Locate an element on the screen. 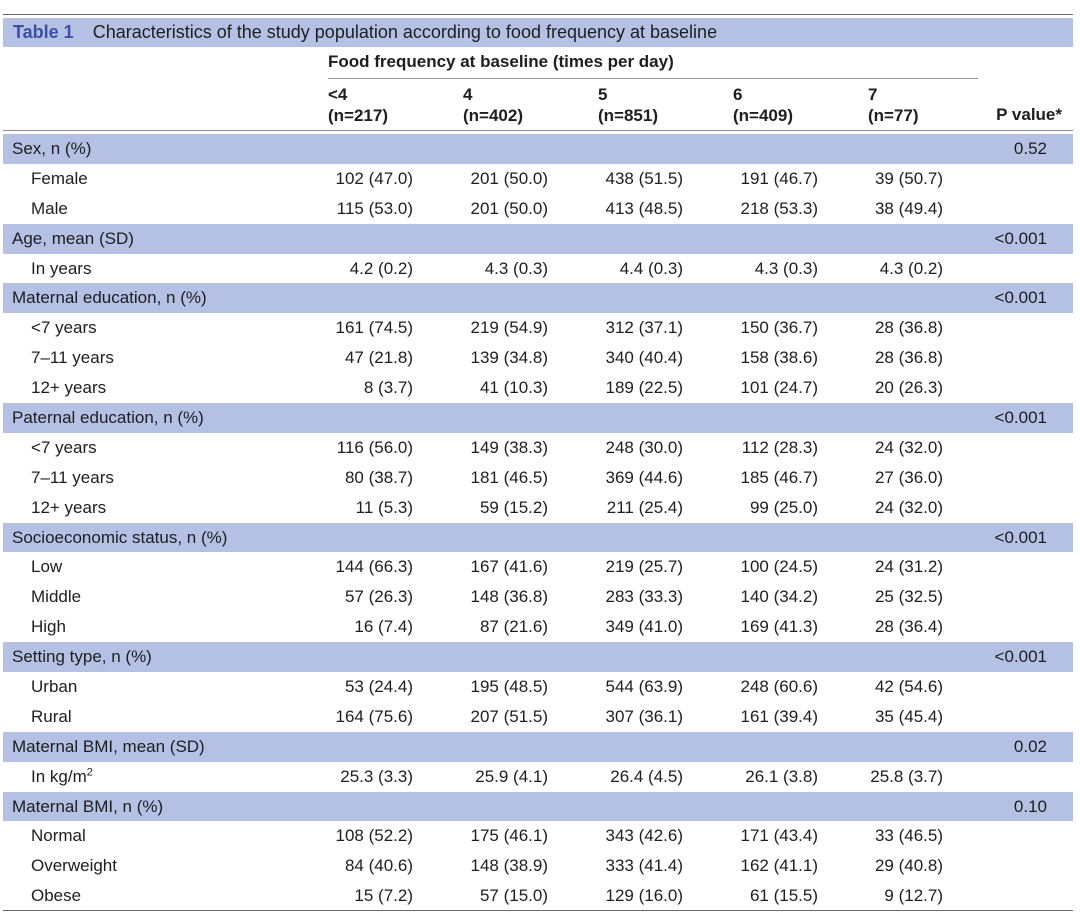 The image size is (1080, 920). table-cell: 158 (38.6) is located at coordinates (779, 358).